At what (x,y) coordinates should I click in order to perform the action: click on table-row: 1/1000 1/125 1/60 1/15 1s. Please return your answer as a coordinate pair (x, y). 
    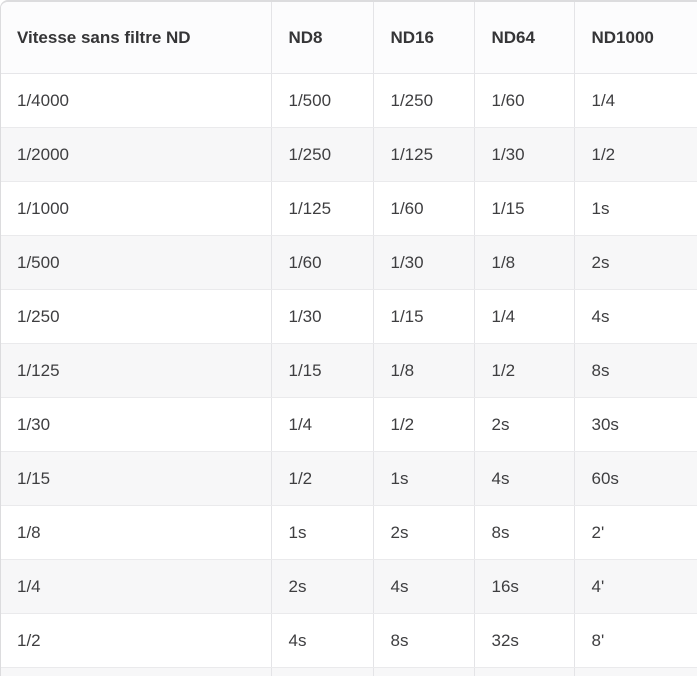
    Looking at the image, I should click on (349, 208).